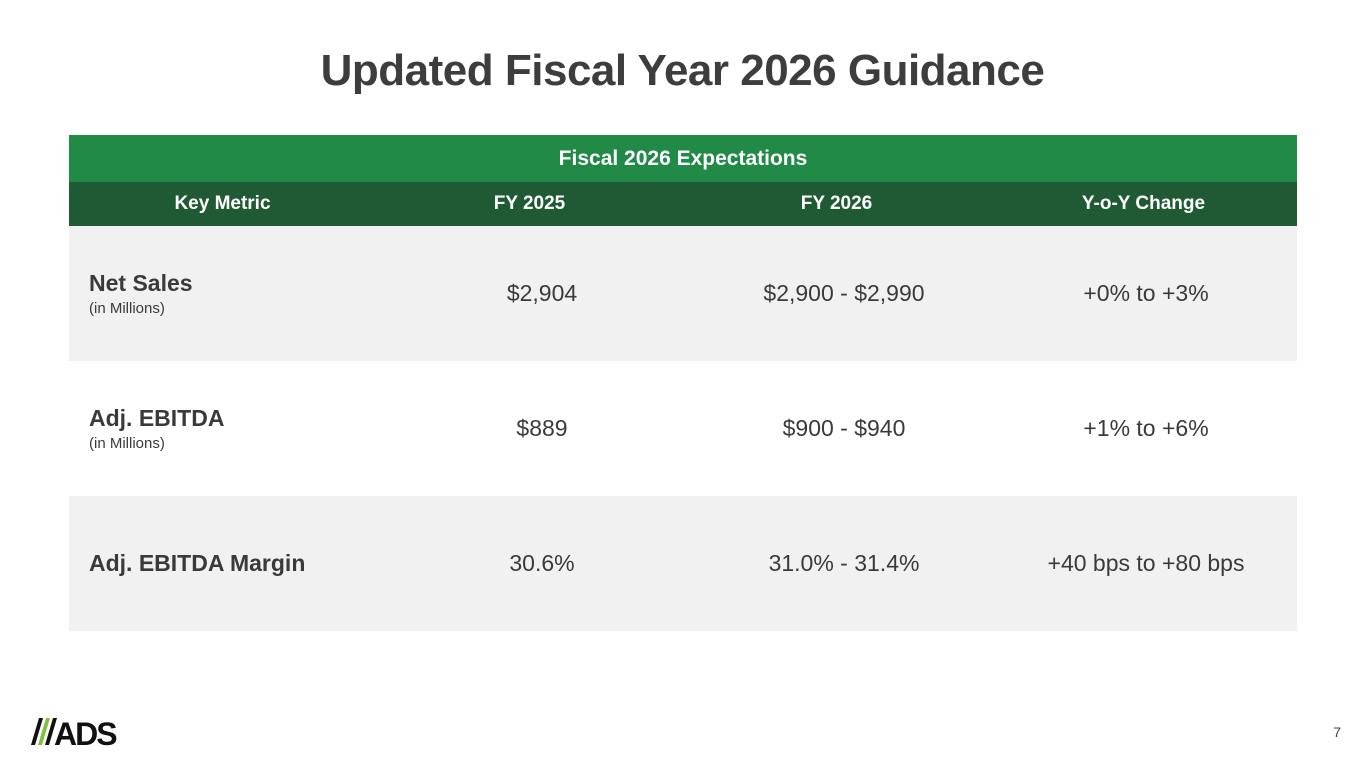 This screenshot has width=1365, height=768. I want to click on yoy-cell: +1% to +6%, so click(1146, 428).